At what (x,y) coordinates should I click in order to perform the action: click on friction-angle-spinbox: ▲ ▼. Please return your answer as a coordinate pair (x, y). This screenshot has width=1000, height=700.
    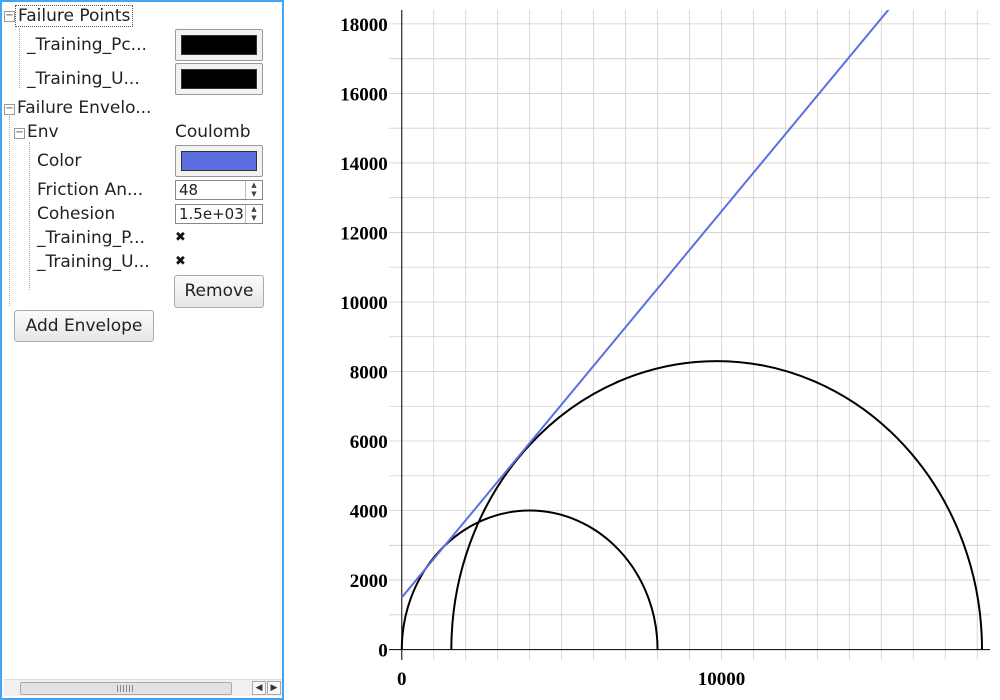
    Looking at the image, I should click on (219, 190).